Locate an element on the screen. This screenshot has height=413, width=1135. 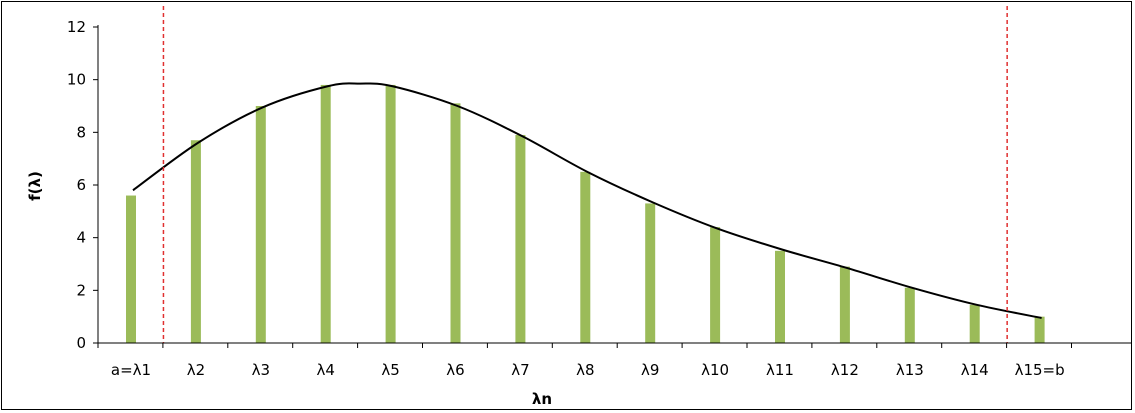
x-tick-label: λ8 is located at coordinates (585, 370).